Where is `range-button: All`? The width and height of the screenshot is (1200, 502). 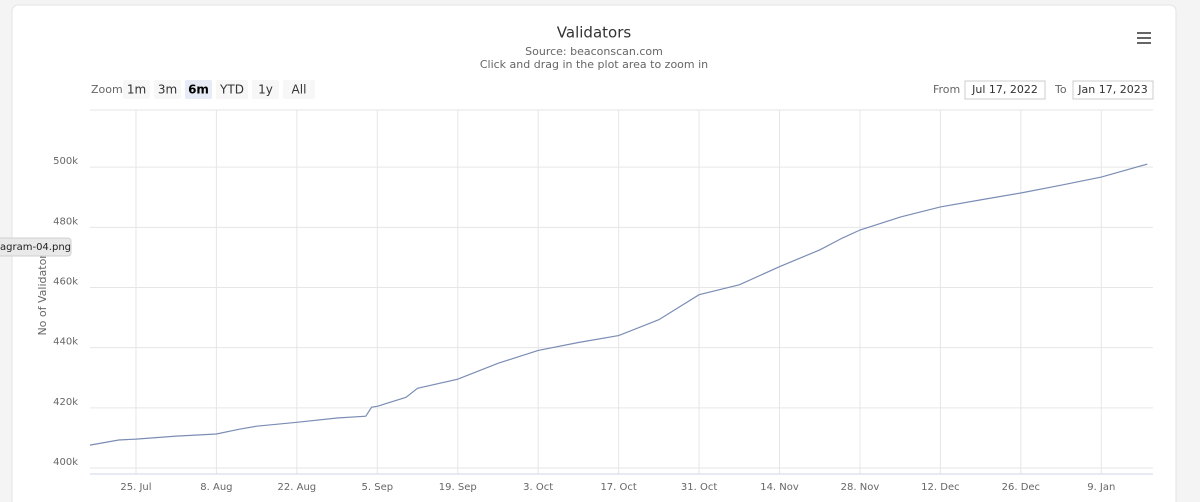 range-button: All is located at coordinates (299, 89).